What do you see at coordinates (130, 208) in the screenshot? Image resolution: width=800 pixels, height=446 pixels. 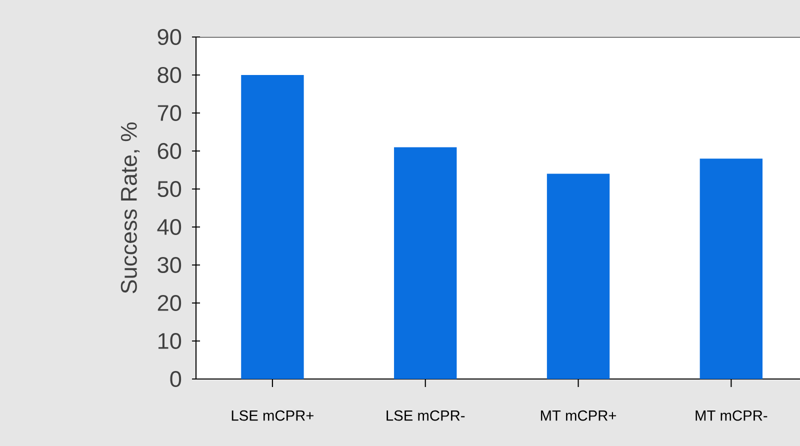 I see `y-axis-title: Success Rate, %` at bounding box center [130, 208].